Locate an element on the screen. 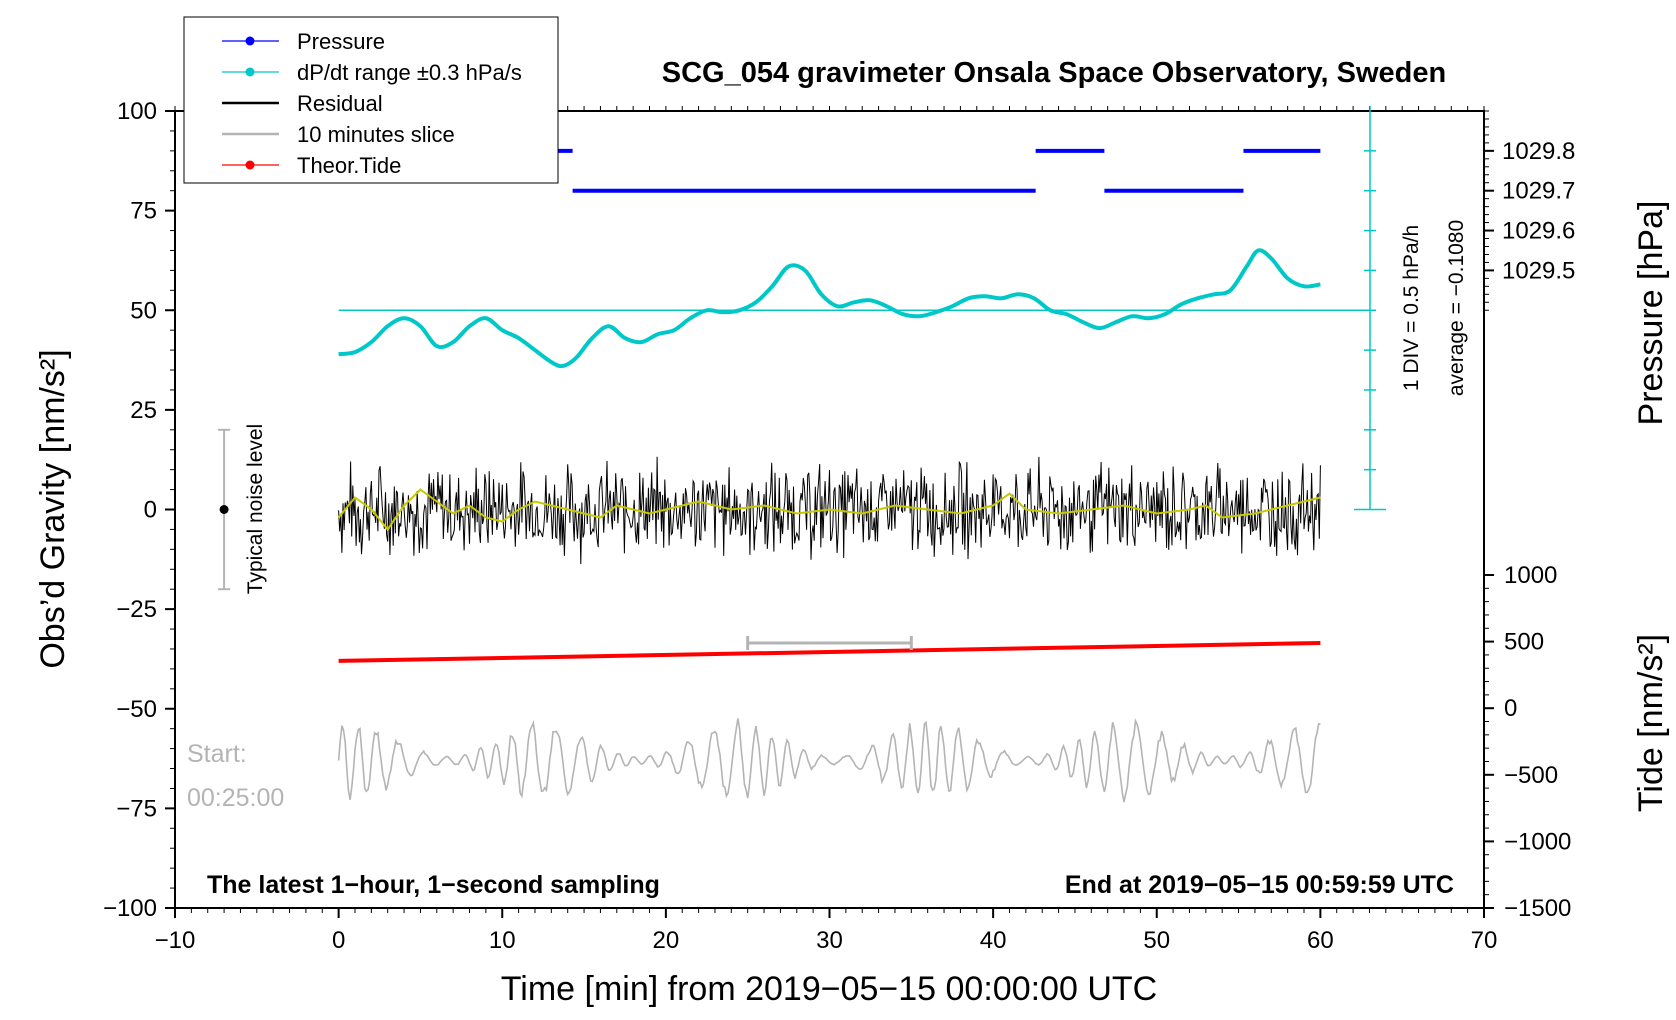 The image size is (1676, 1020). start-time: 00:25:00 is located at coordinates (235, 798).